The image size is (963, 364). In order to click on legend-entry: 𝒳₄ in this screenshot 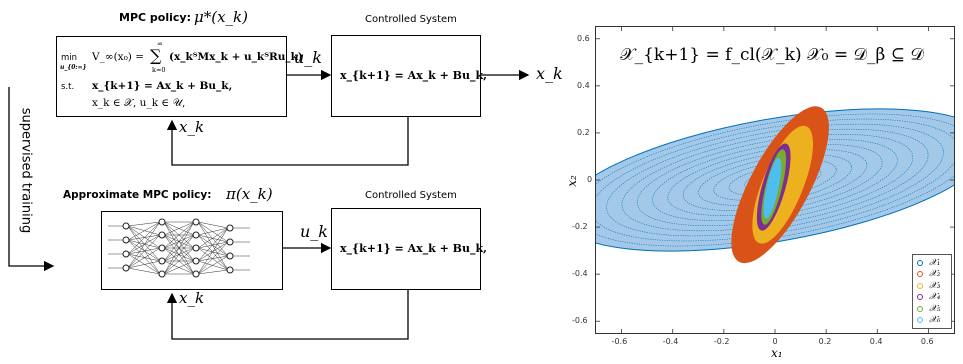, I will do `click(932, 298)`.